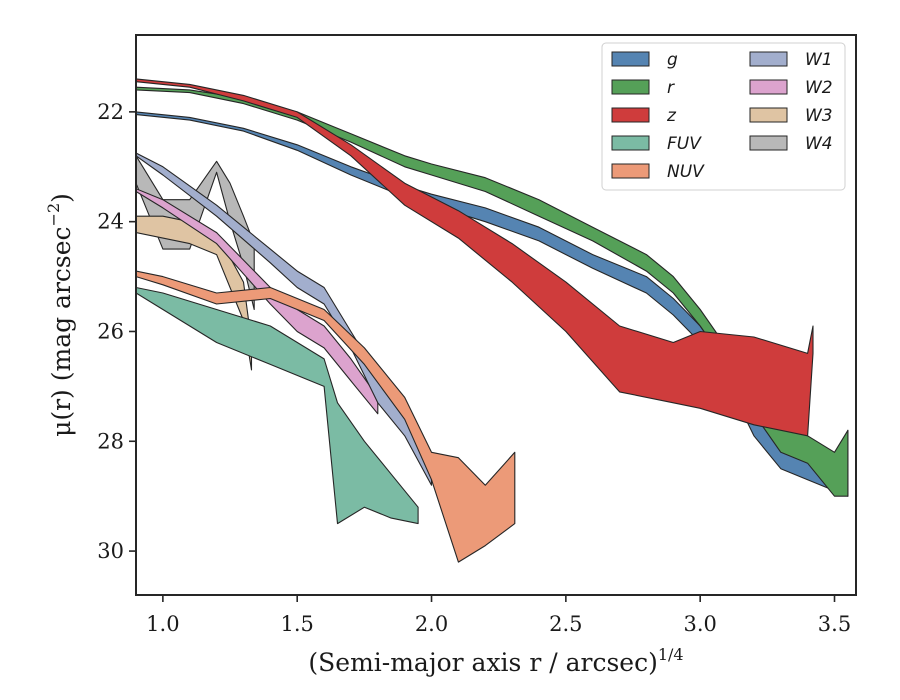 The image size is (900, 700). What do you see at coordinates (630, 115) in the screenshot?
I see `legend-swatch-z` at bounding box center [630, 115].